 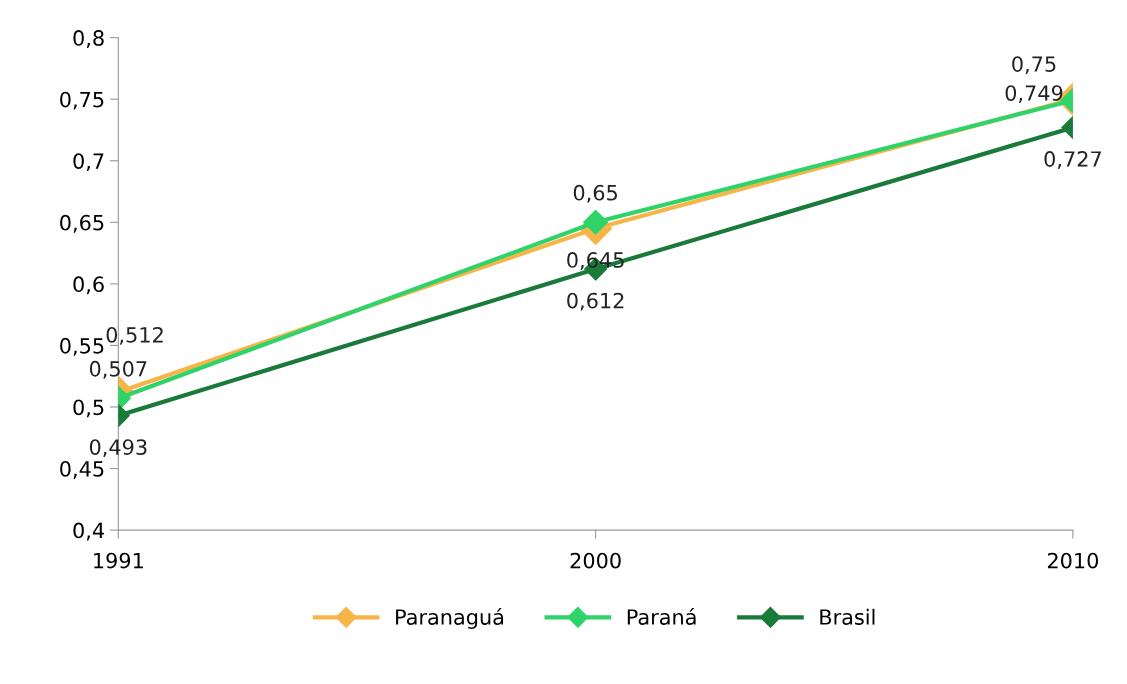 I want to click on x-tick-label: 2010, so click(x=1073, y=560).